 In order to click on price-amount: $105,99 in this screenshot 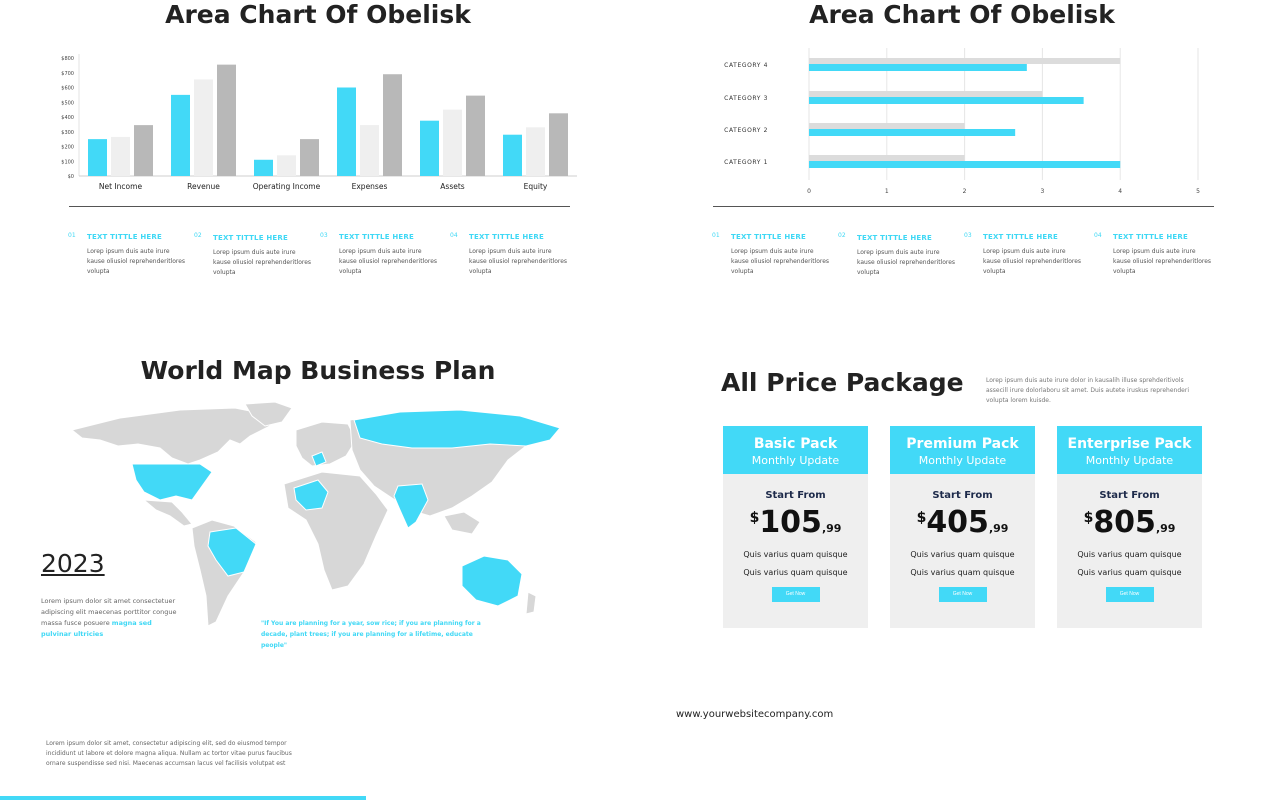, I will do `click(795, 522)`.